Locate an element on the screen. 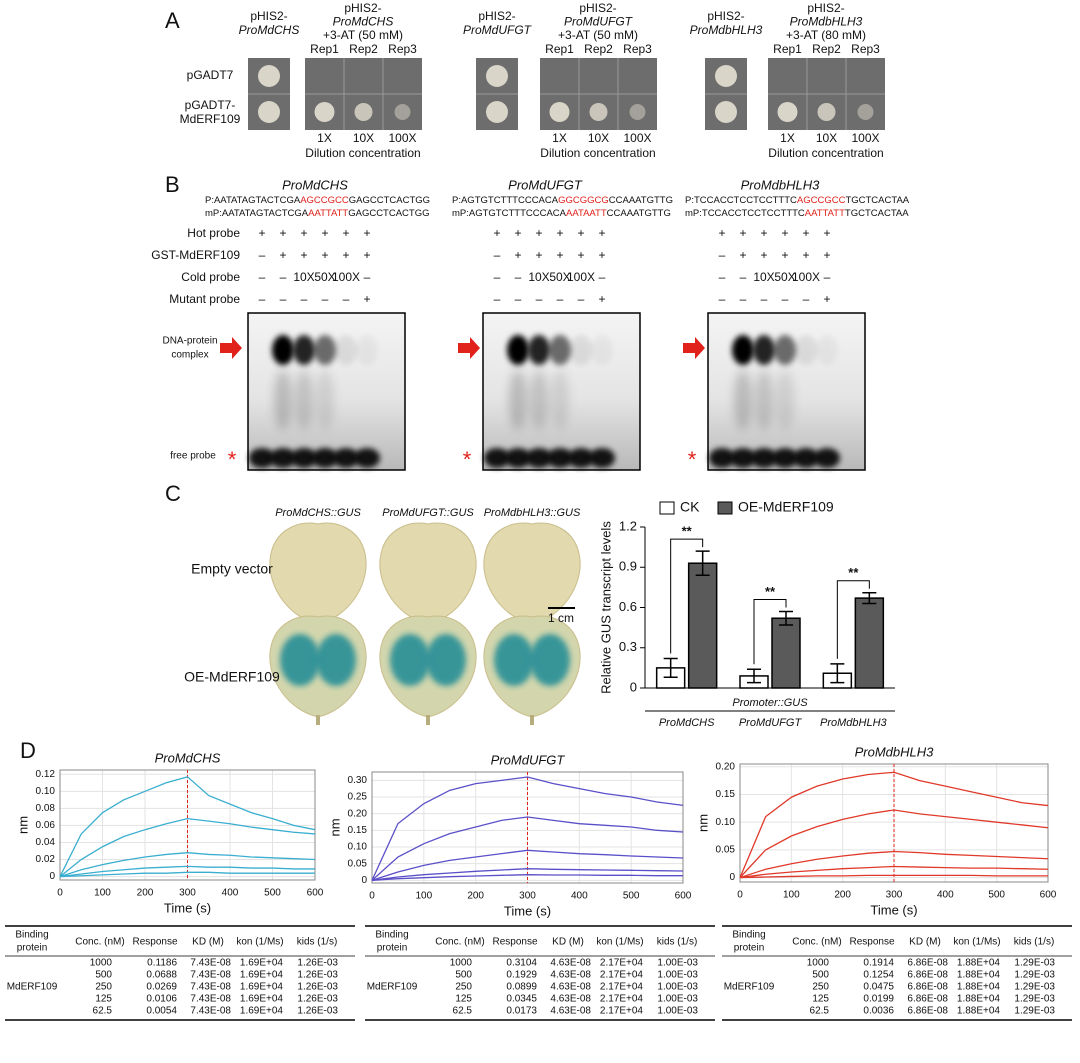  table-cell: 0.0899 is located at coordinates (521, 987).